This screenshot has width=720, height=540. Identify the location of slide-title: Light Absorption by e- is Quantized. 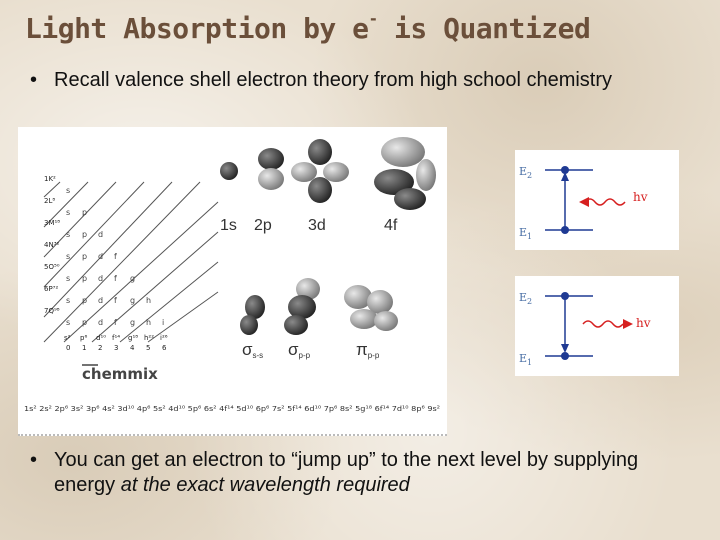
(308, 26).